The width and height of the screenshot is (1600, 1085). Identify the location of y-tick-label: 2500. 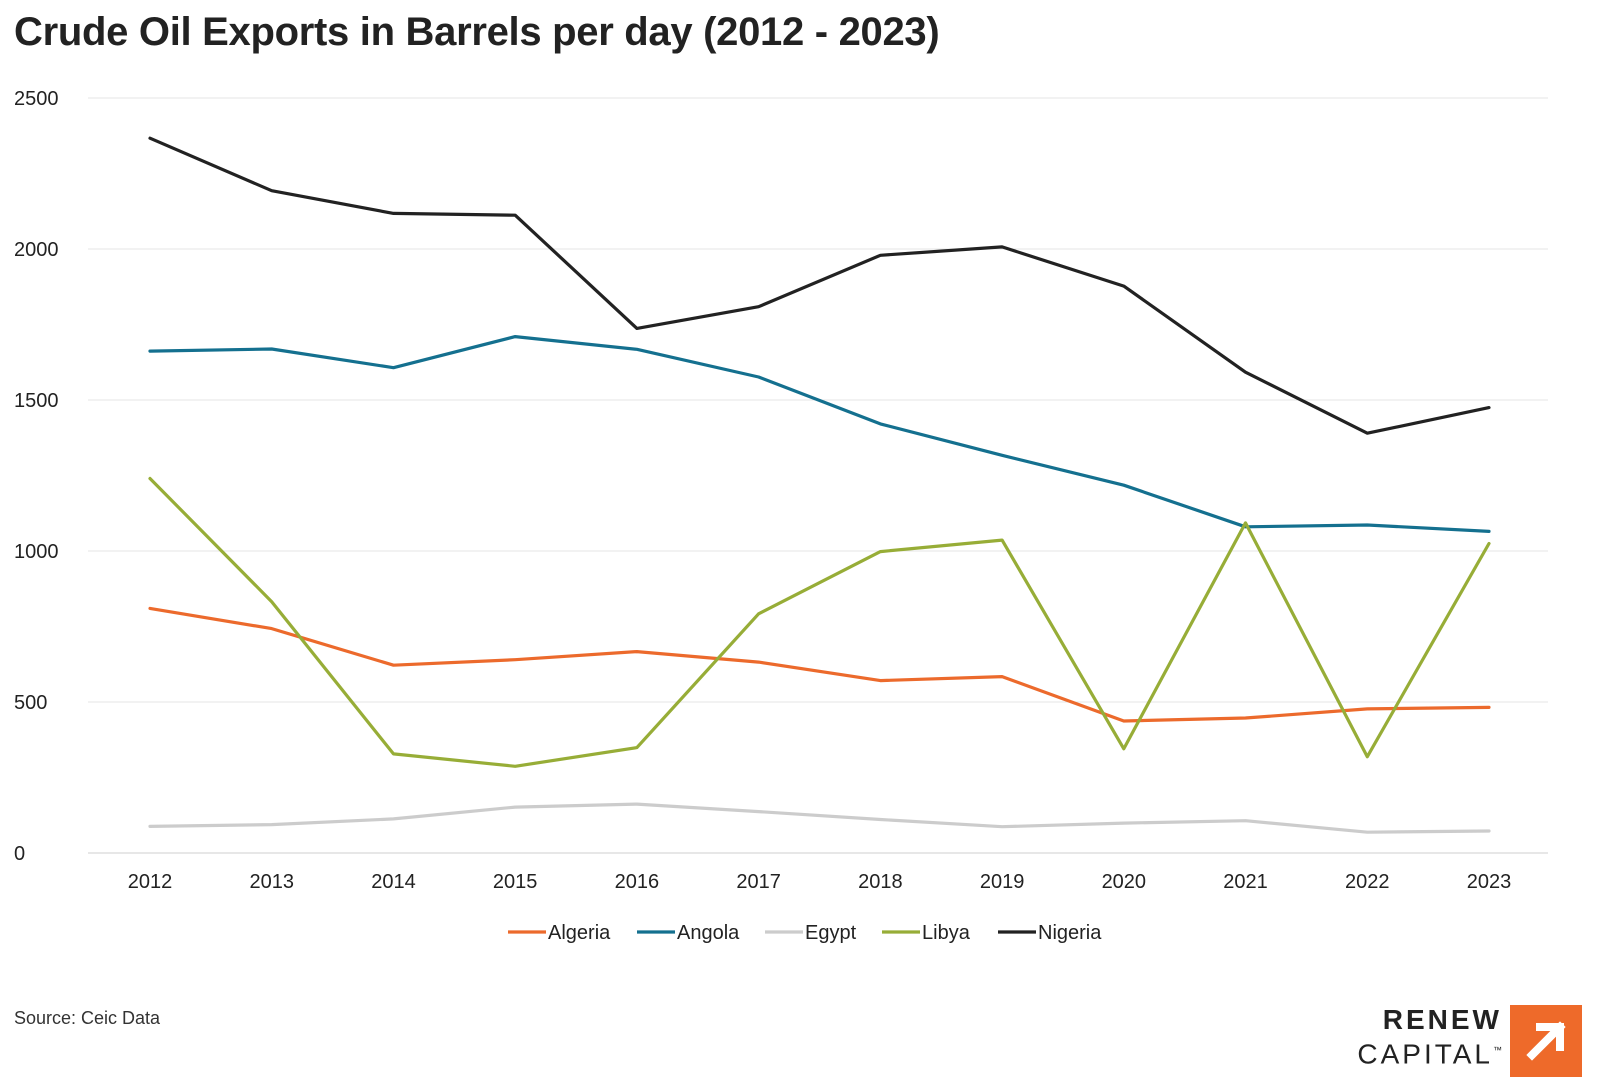
(36, 99).